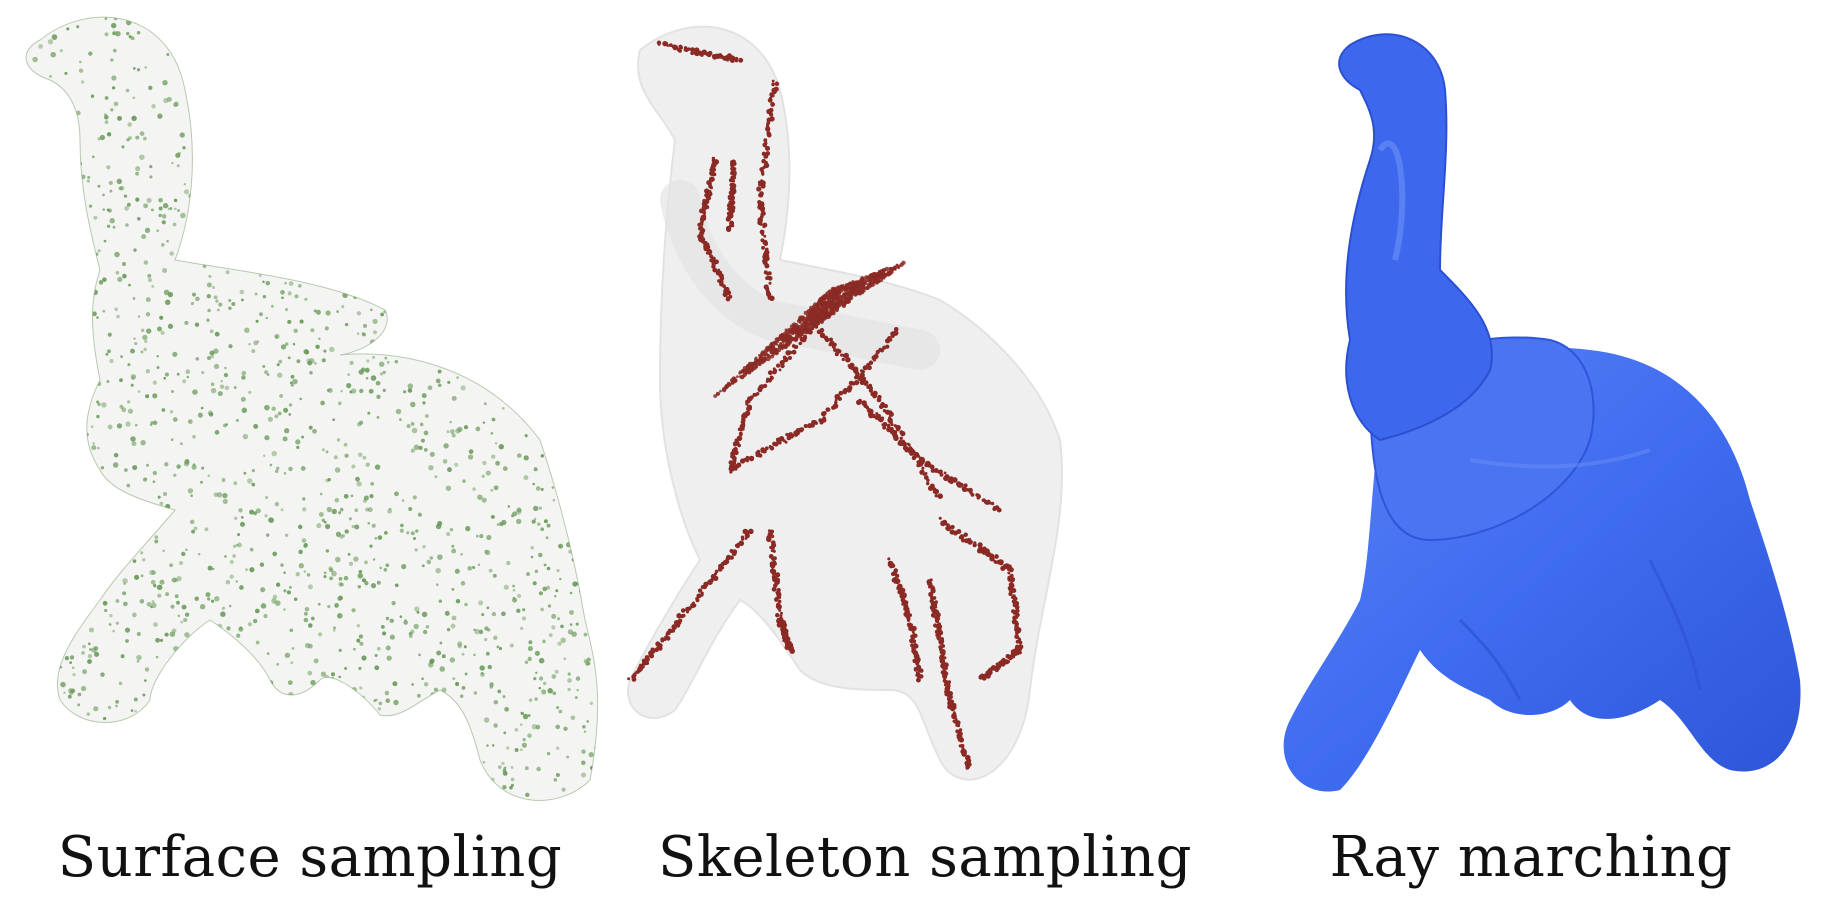  What do you see at coordinates (925, 857) in the screenshot?
I see `caption-skeleton-sampling: Skeleton sampling` at bounding box center [925, 857].